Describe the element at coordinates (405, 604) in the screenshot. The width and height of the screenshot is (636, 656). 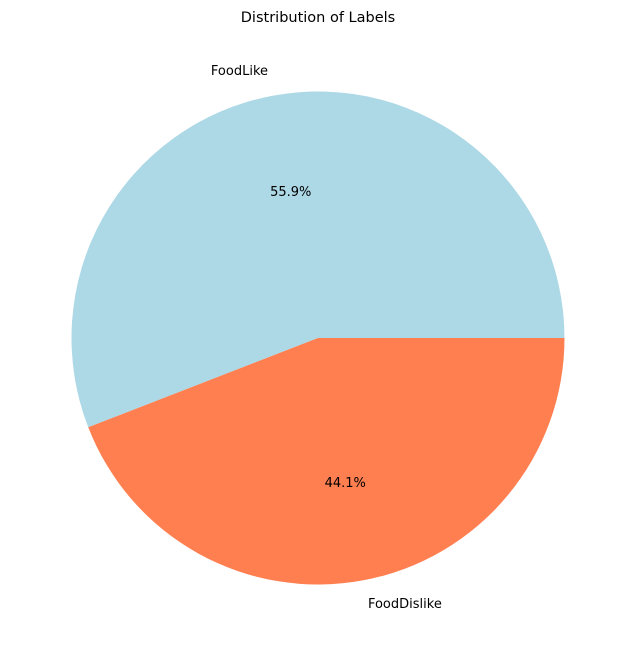
I see `slice-label-fooddislike: FoodDislike` at that location.